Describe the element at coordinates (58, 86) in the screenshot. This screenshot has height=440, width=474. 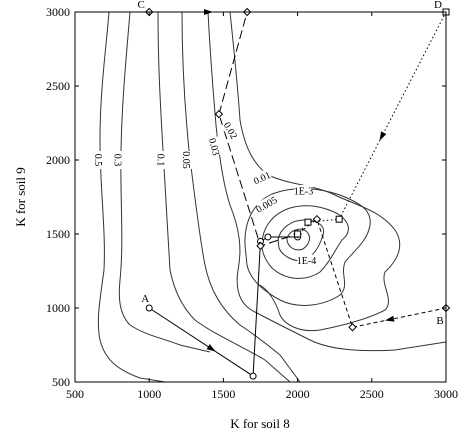
I see `y-tick-label: 2500` at that location.